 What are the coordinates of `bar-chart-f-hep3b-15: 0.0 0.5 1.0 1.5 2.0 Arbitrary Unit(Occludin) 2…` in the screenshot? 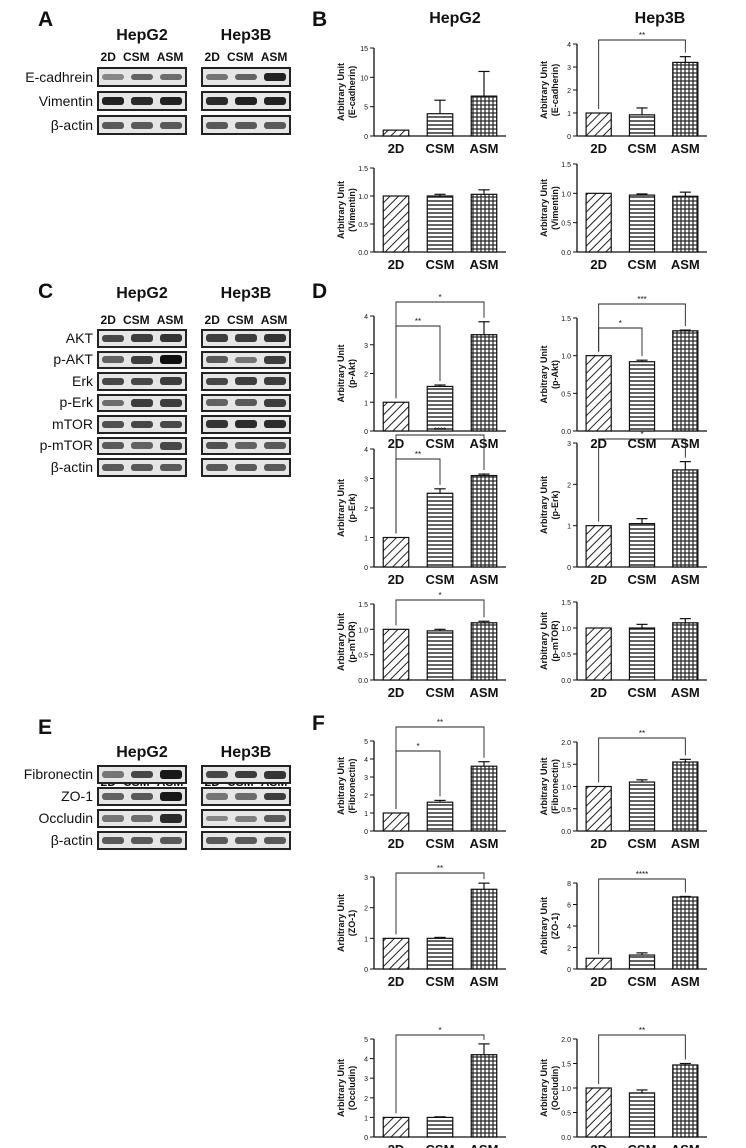 It's located at (623, 1087).